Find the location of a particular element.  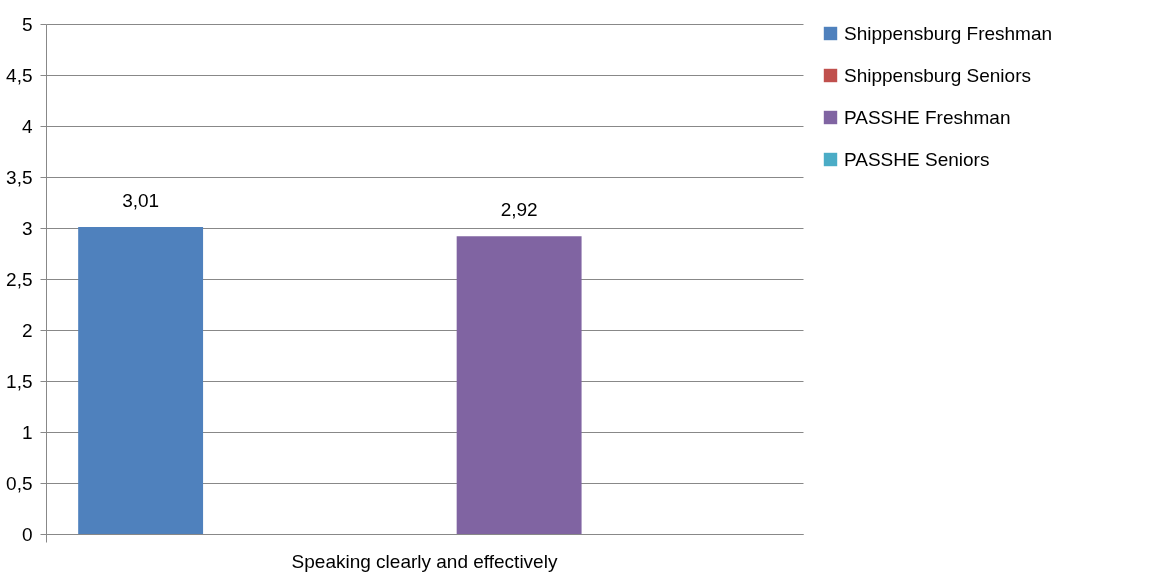

y-tick-label: 1,5 is located at coordinates (19, 381).